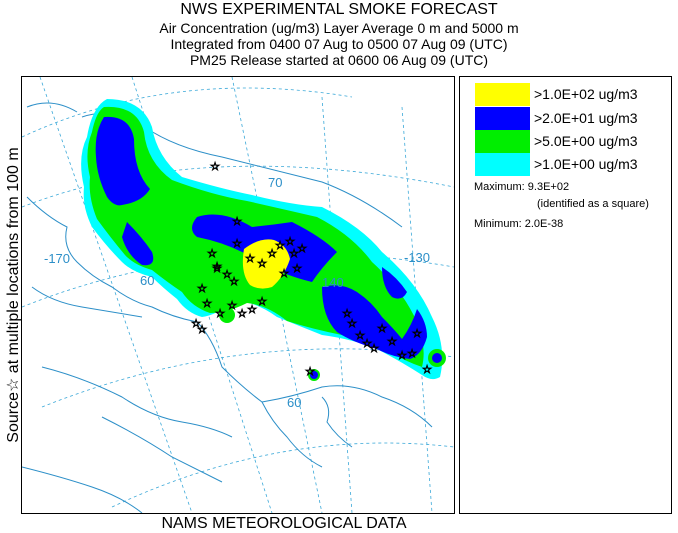  Describe the element at coordinates (339, 9) in the screenshot. I see `forecast-title: NWS EXPERIMENTAL SMOKE FORECAST` at that location.